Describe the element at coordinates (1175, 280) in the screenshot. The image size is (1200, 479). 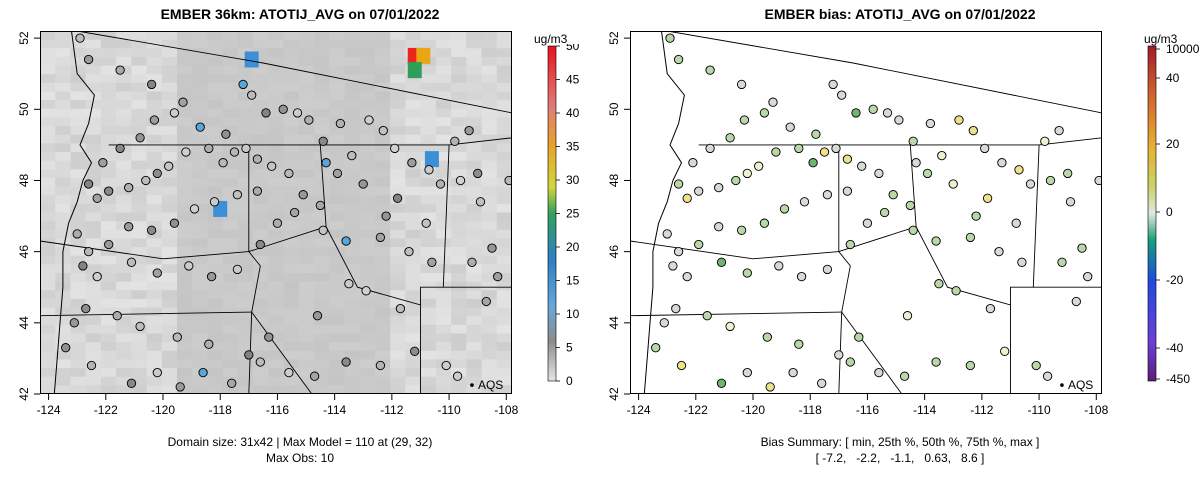
I see `colorbar-tick-label: -20` at that location.